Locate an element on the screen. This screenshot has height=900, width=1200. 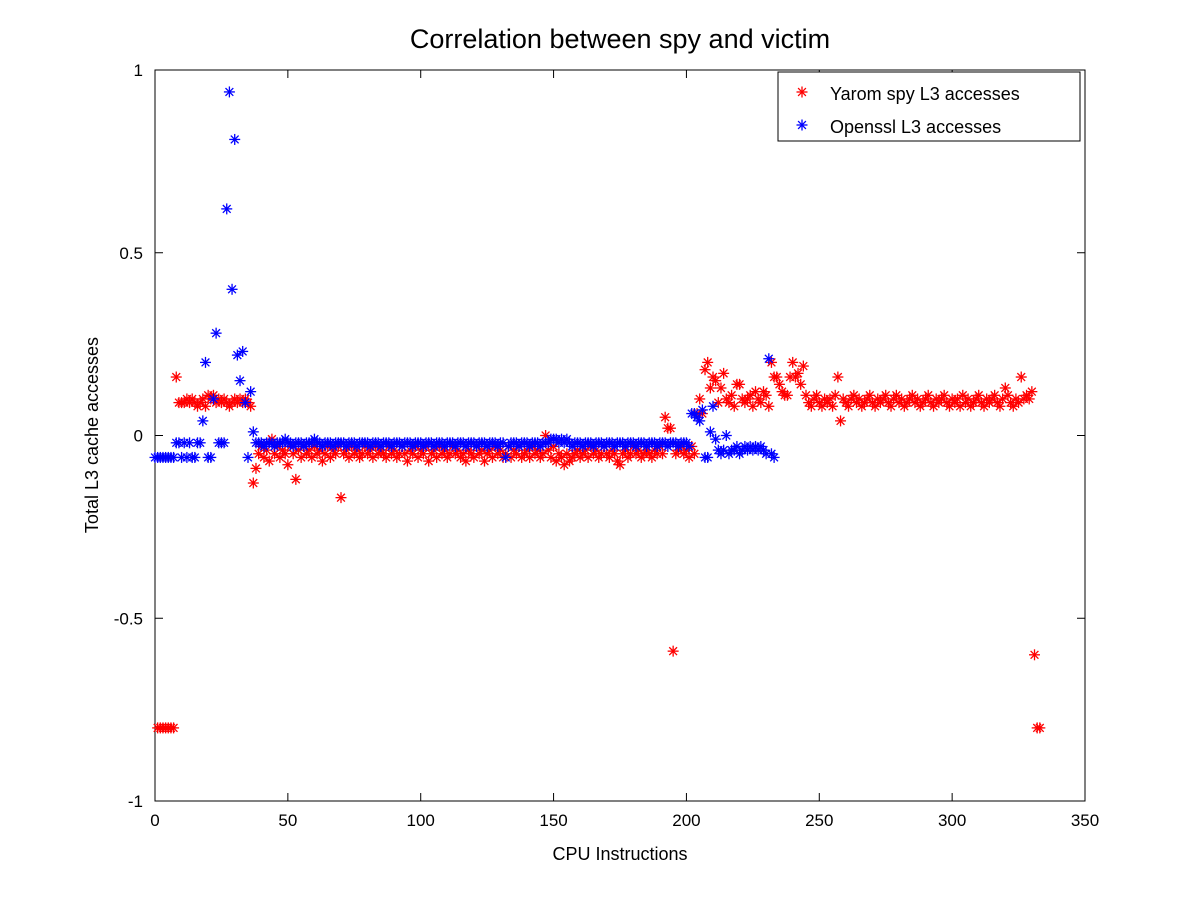
chart-title: Correlation between spy and victim is located at coordinates (620, 39).